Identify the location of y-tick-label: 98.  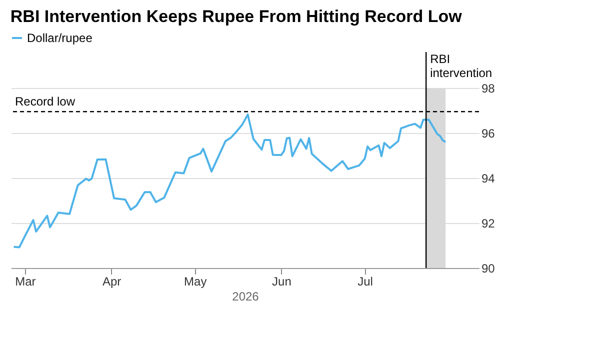
(489, 89).